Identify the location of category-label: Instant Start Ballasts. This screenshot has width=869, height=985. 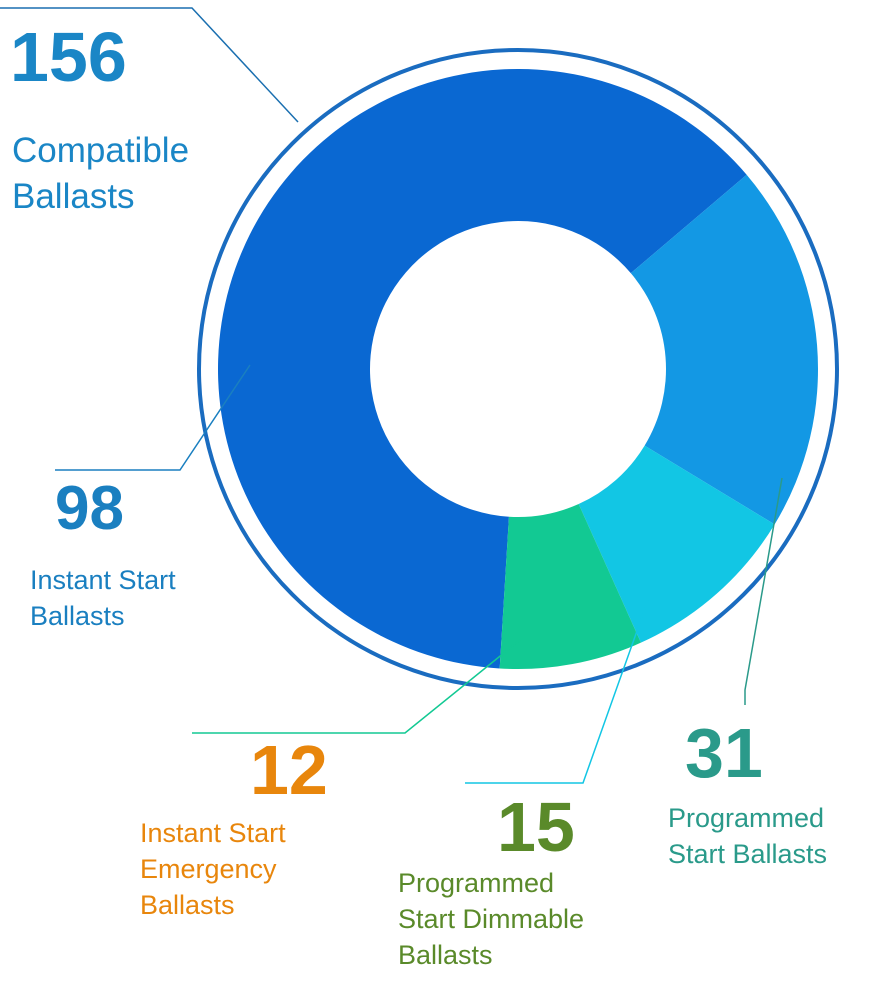
(103, 598).